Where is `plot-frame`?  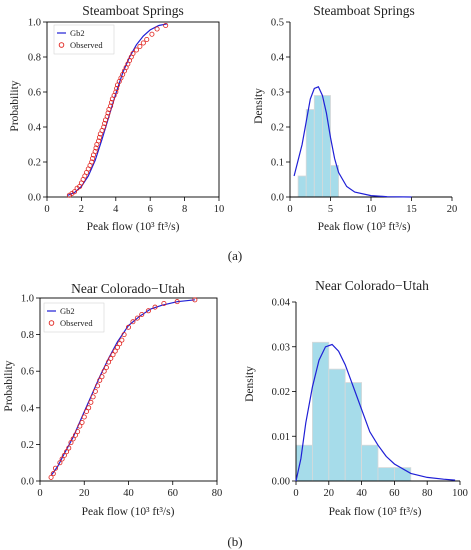
plot-frame is located at coordinates (133, 109).